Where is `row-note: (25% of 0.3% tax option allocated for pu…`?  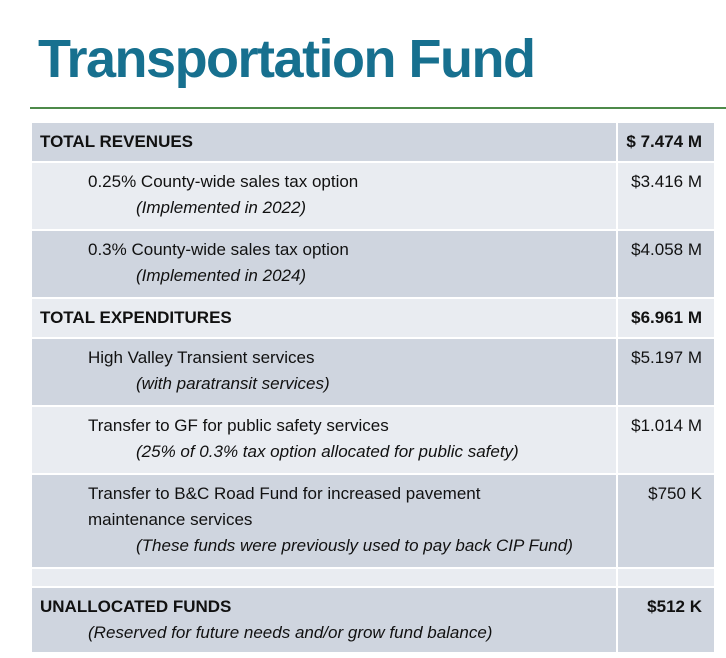
row-note: (25% of 0.3% tax option allocated for pu… is located at coordinates (327, 451).